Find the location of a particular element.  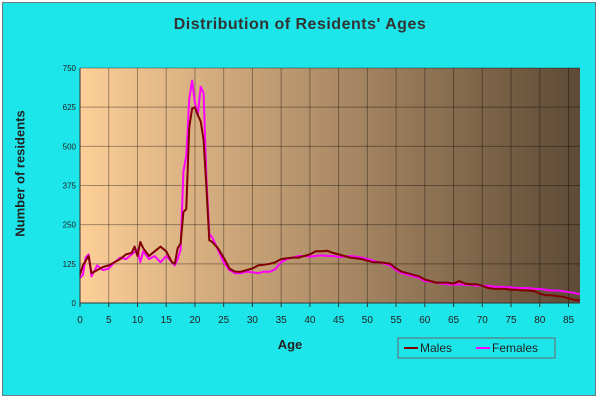

x-tick-label: 40 is located at coordinates (310, 320).